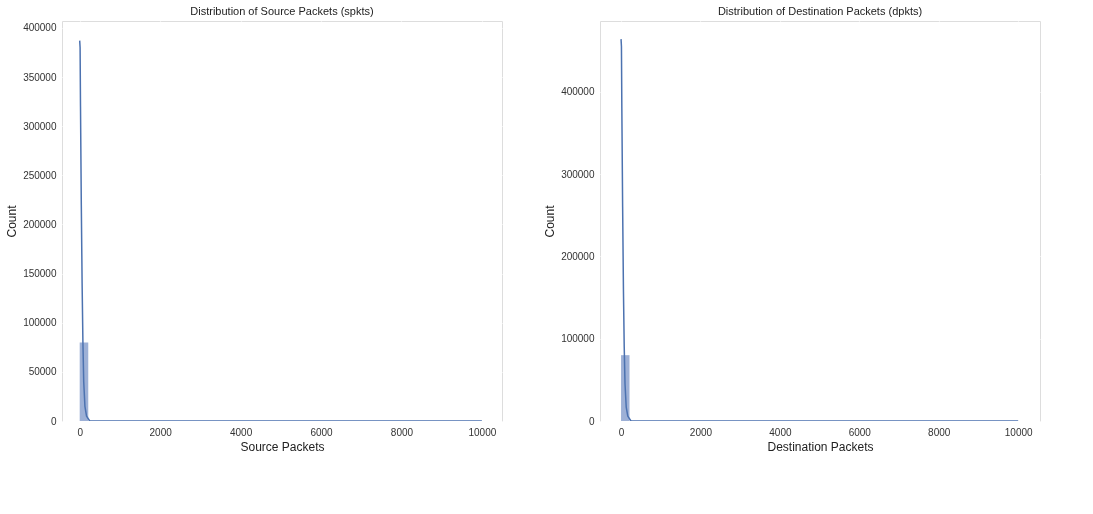 This screenshot has width=1093, height=514. Describe the element at coordinates (282, 11) in the screenshot. I see `chart-title: Distribution of Source Packets (spkts)` at that location.